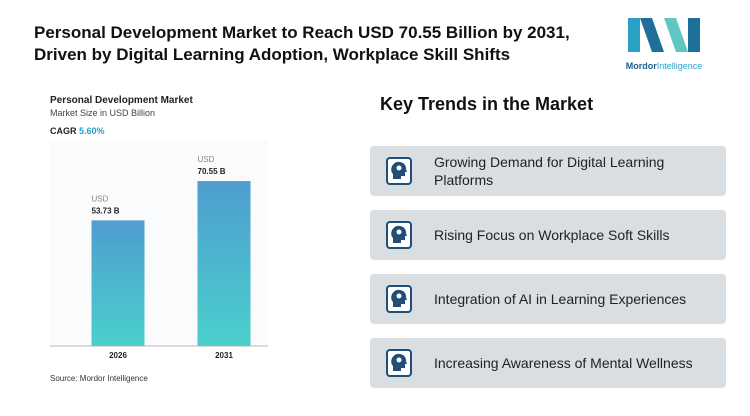 The height and width of the screenshot is (416, 750). Describe the element at coordinates (63, 131) in the screenshot. I see `cagr-label: CAGR` at that location.